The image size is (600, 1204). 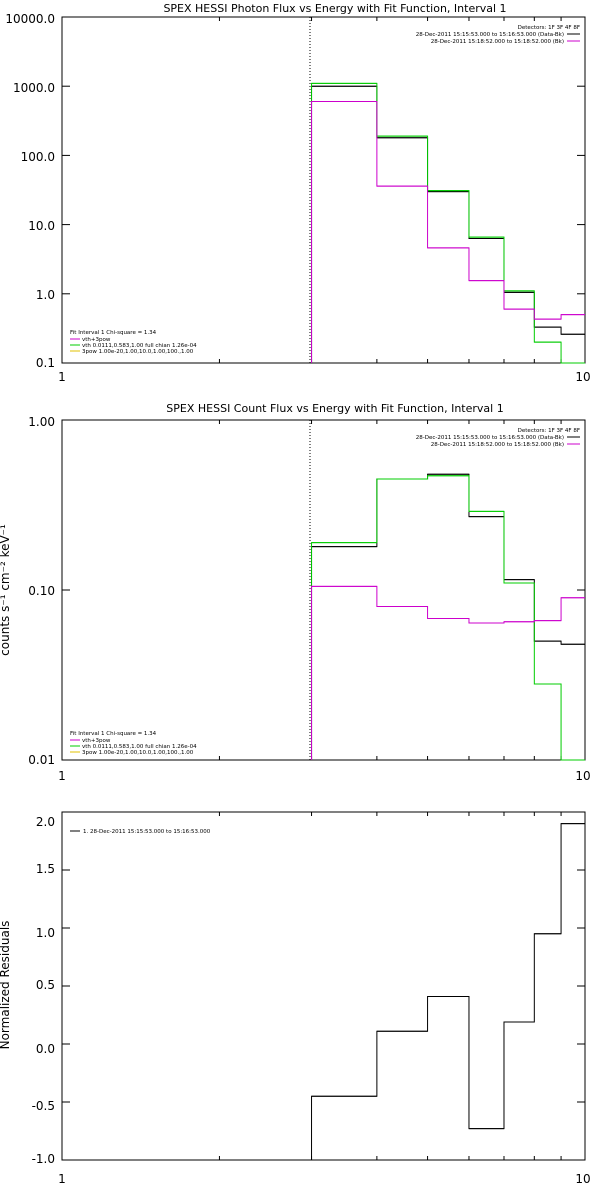 I want to click on y-axis-ticks: 1.00 0.10 0.01, so click(x=41, y=591).